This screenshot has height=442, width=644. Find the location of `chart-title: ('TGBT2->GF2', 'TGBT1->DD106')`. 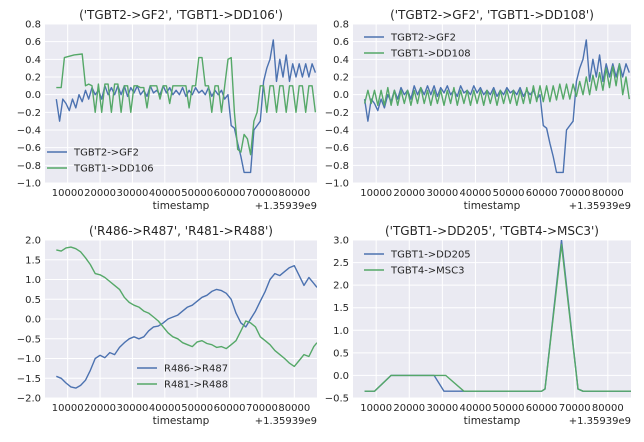

chart-title: ('TGBT2->GF2', 'TGBT1->DD106') is located at coordinates (181, 15).